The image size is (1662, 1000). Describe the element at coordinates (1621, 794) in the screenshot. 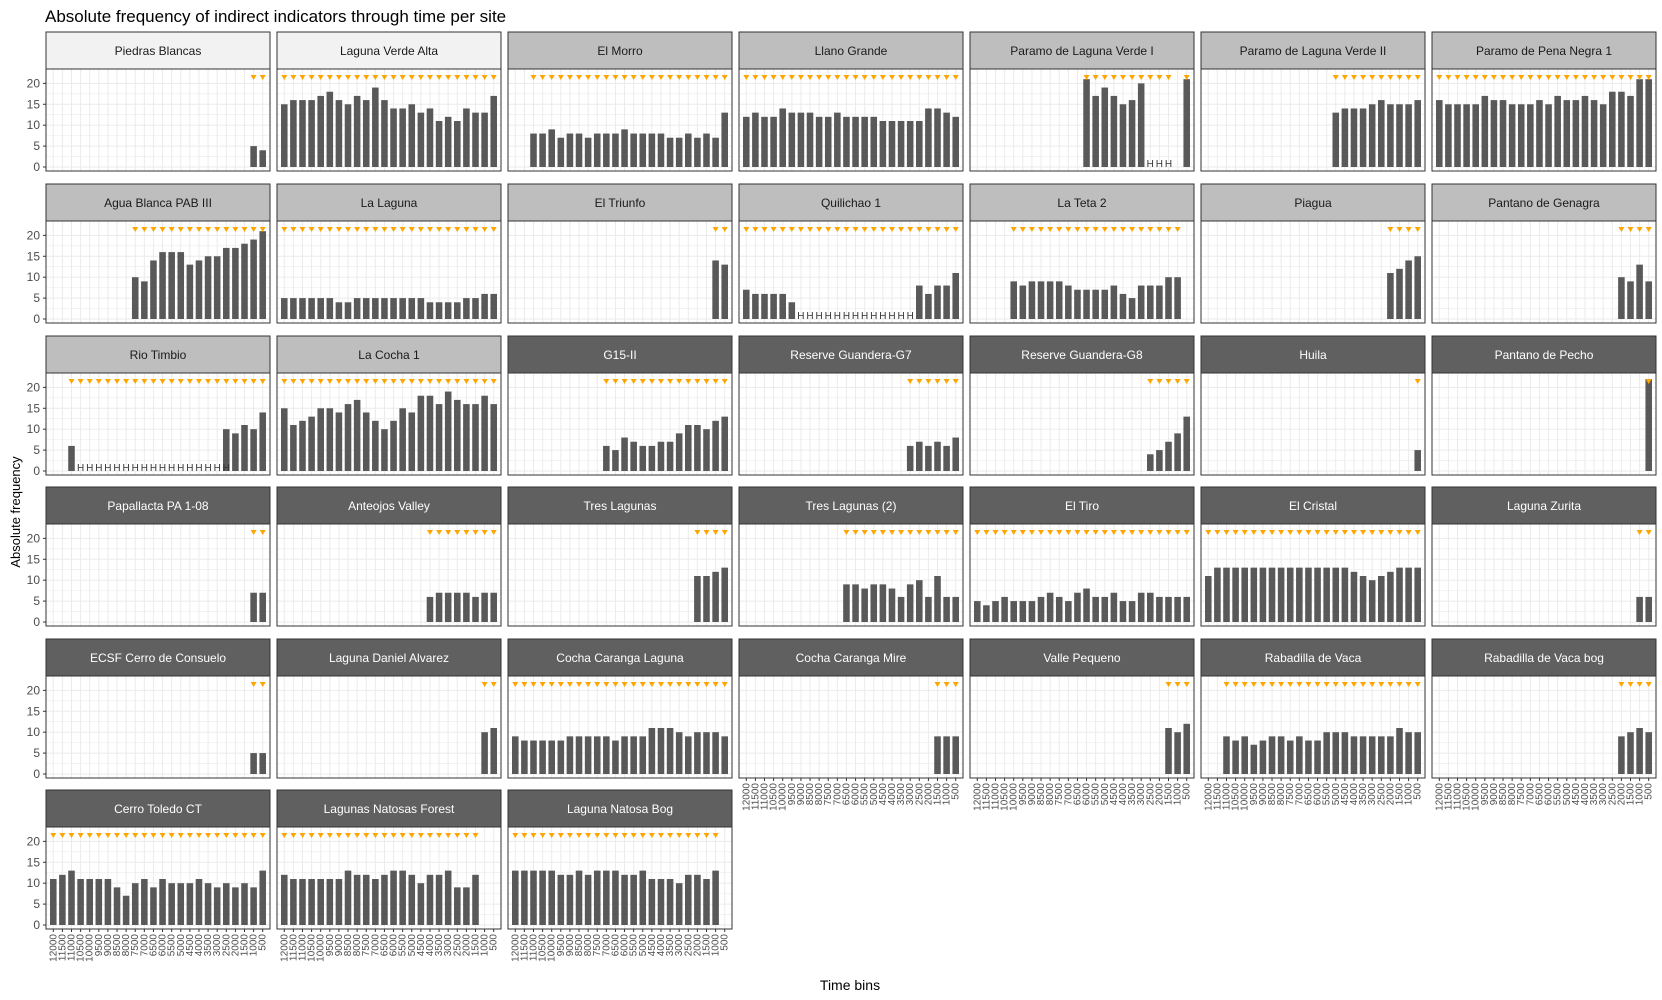

I see `x-tick-label: 2000` at that location.